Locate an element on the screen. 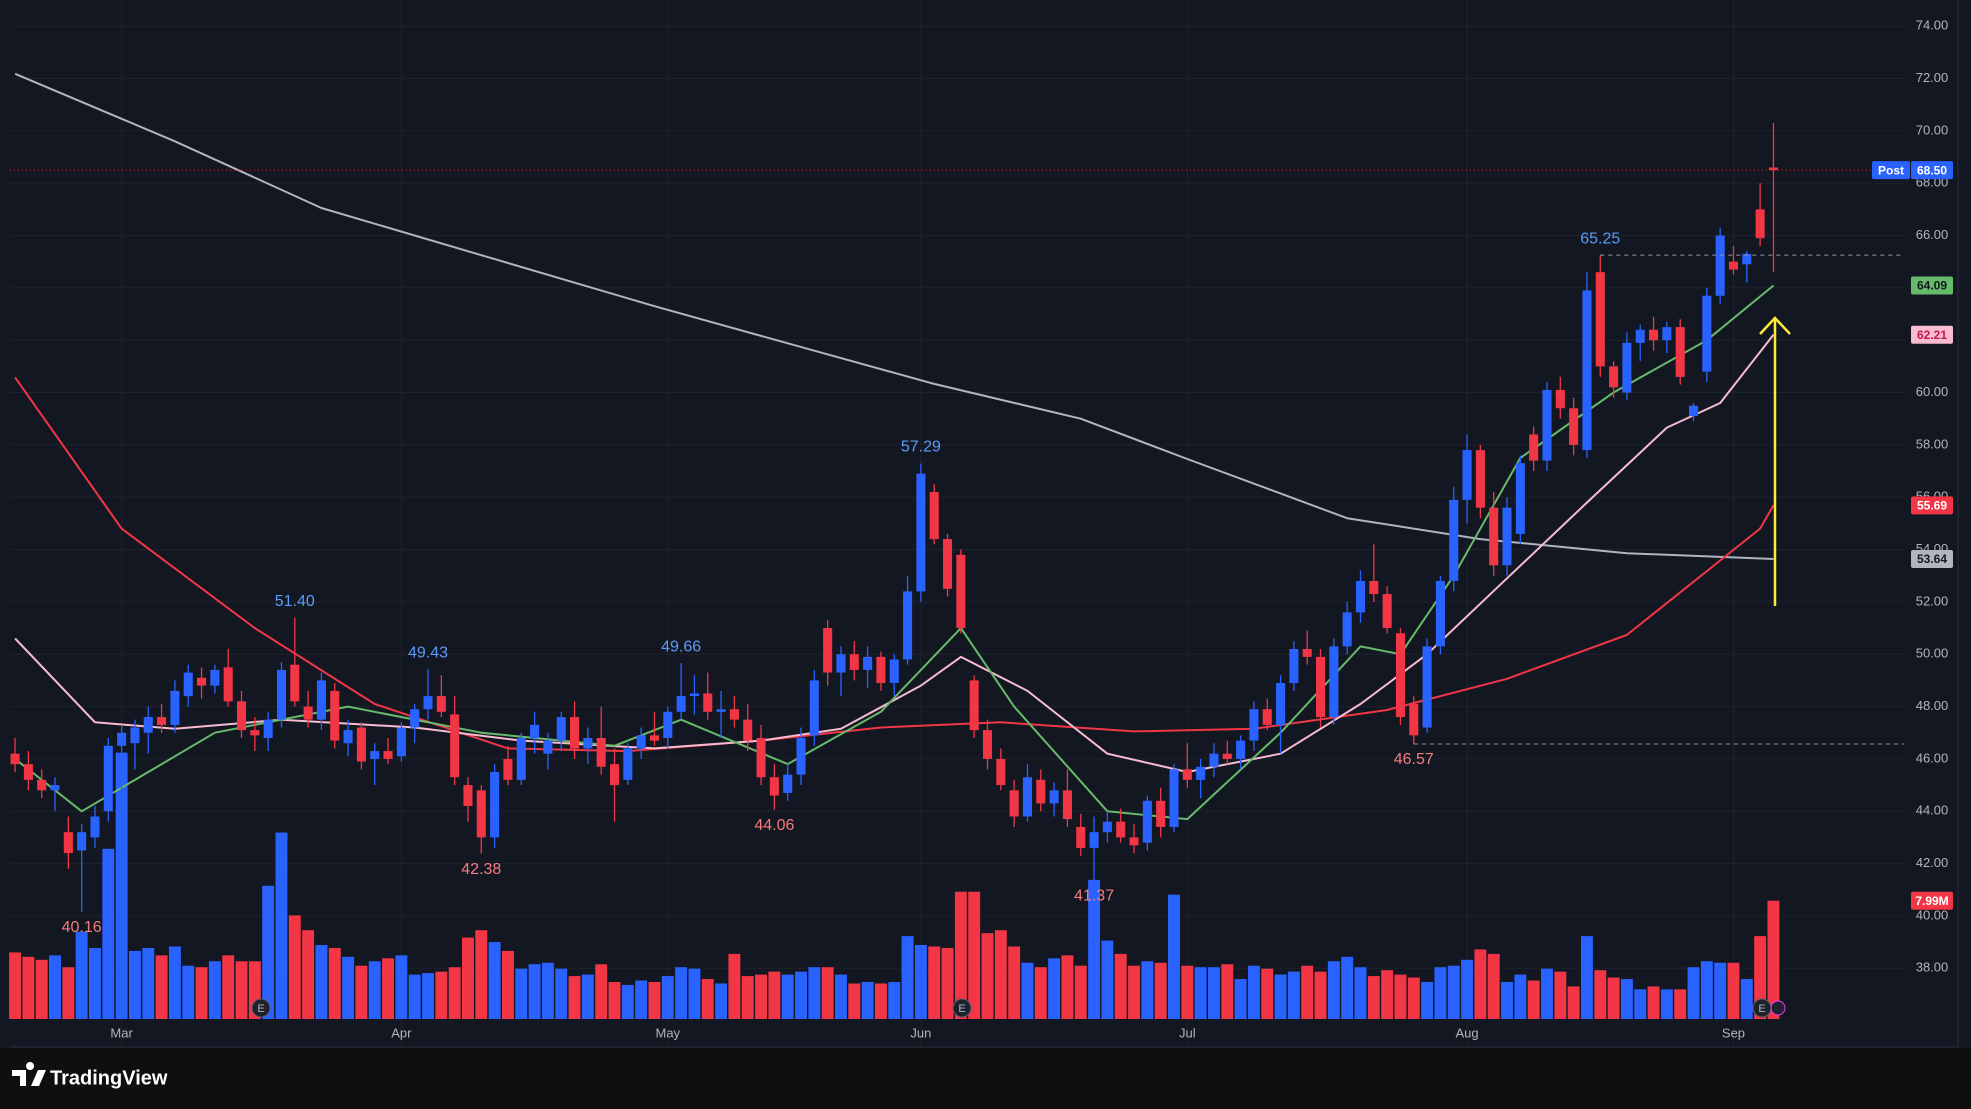 This screenshot has height=1109, width=1971. dividend-icon is located at coordinates (1778, 1008).